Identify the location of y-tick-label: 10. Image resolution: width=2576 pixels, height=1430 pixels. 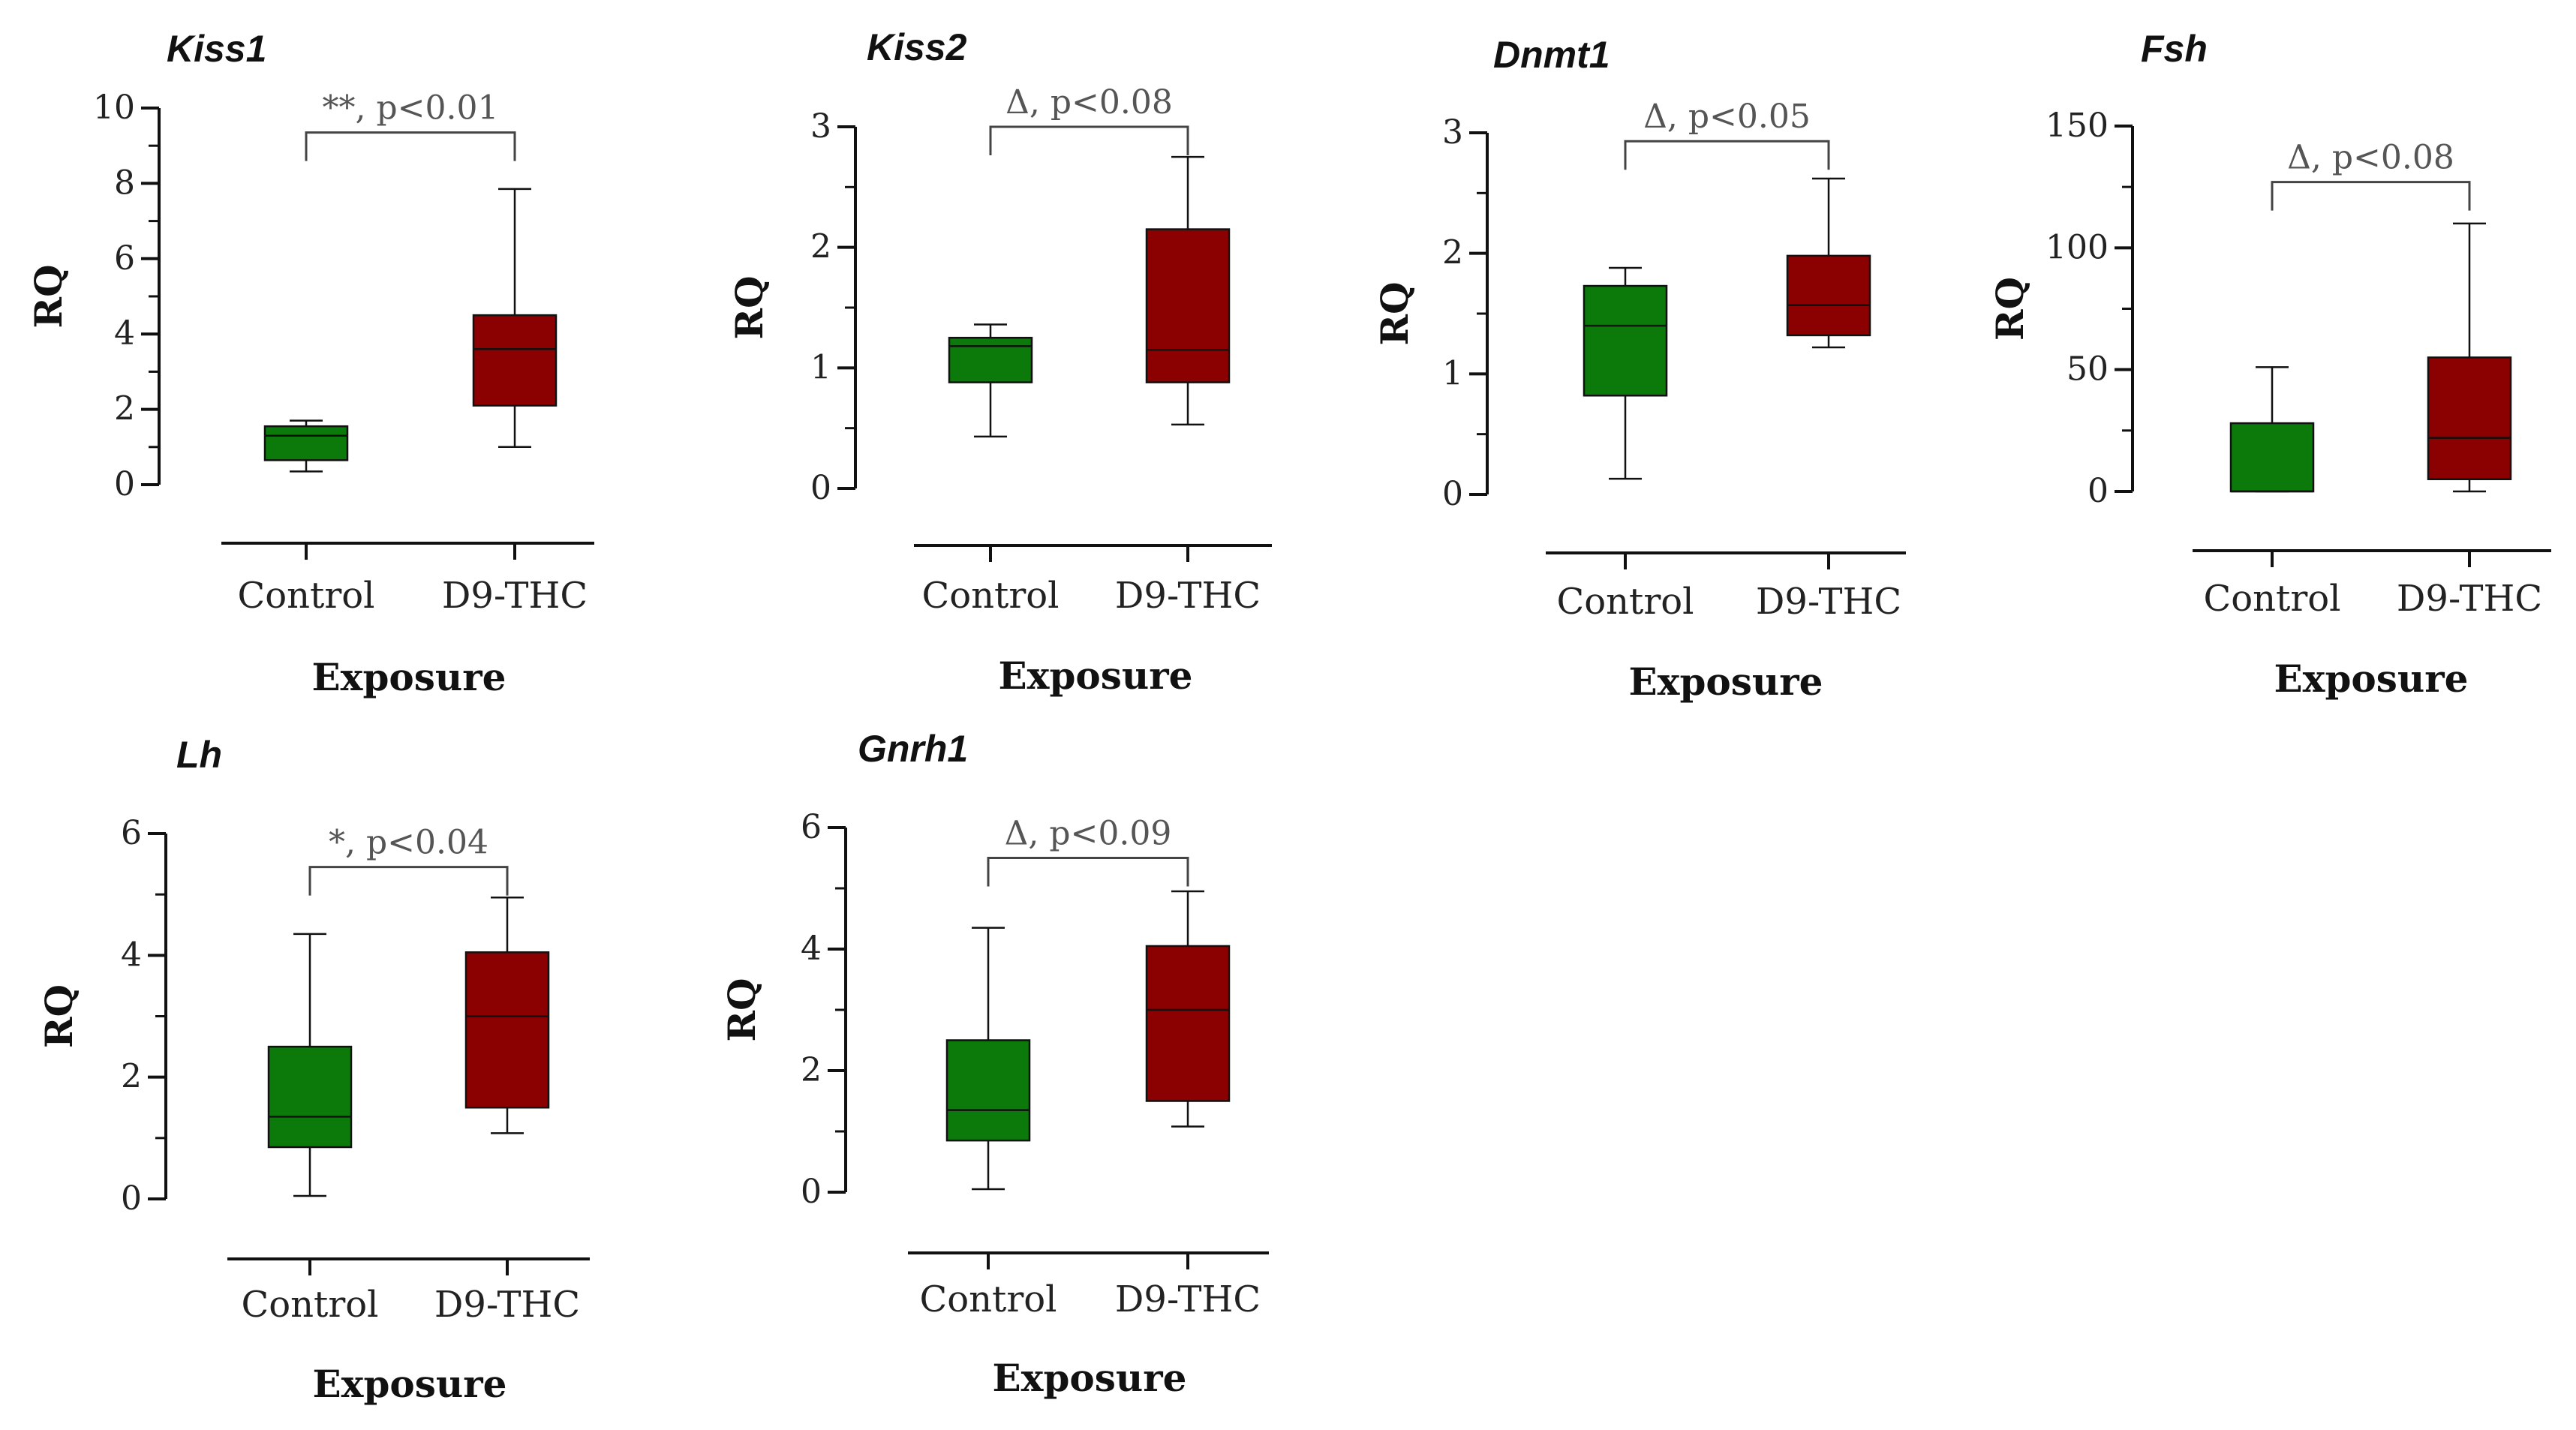
(114, 108).